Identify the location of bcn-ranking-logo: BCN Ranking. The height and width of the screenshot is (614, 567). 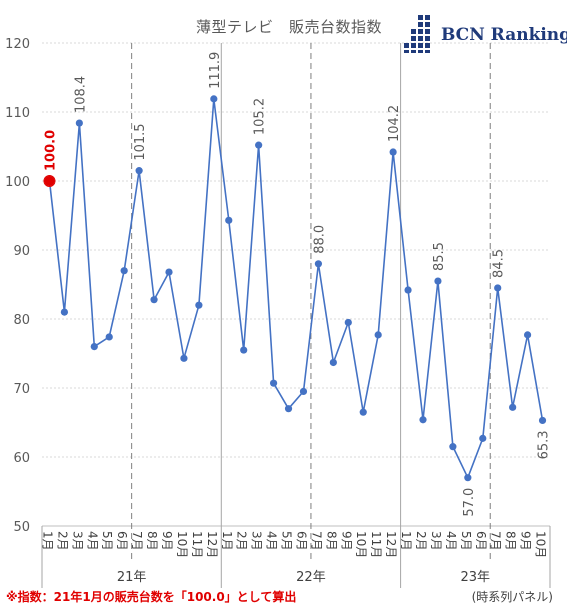
(485, 34).